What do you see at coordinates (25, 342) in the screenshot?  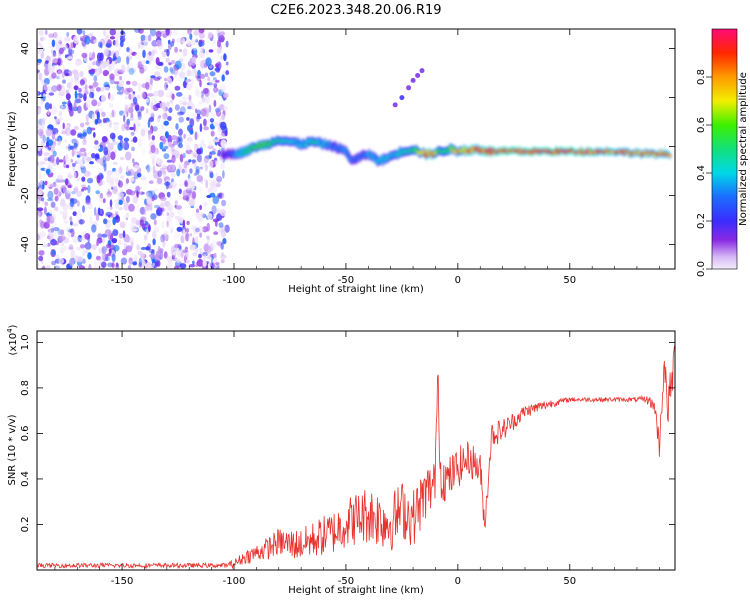 I see `y-tick-label: 1.0` at bounding box center [25, 342].